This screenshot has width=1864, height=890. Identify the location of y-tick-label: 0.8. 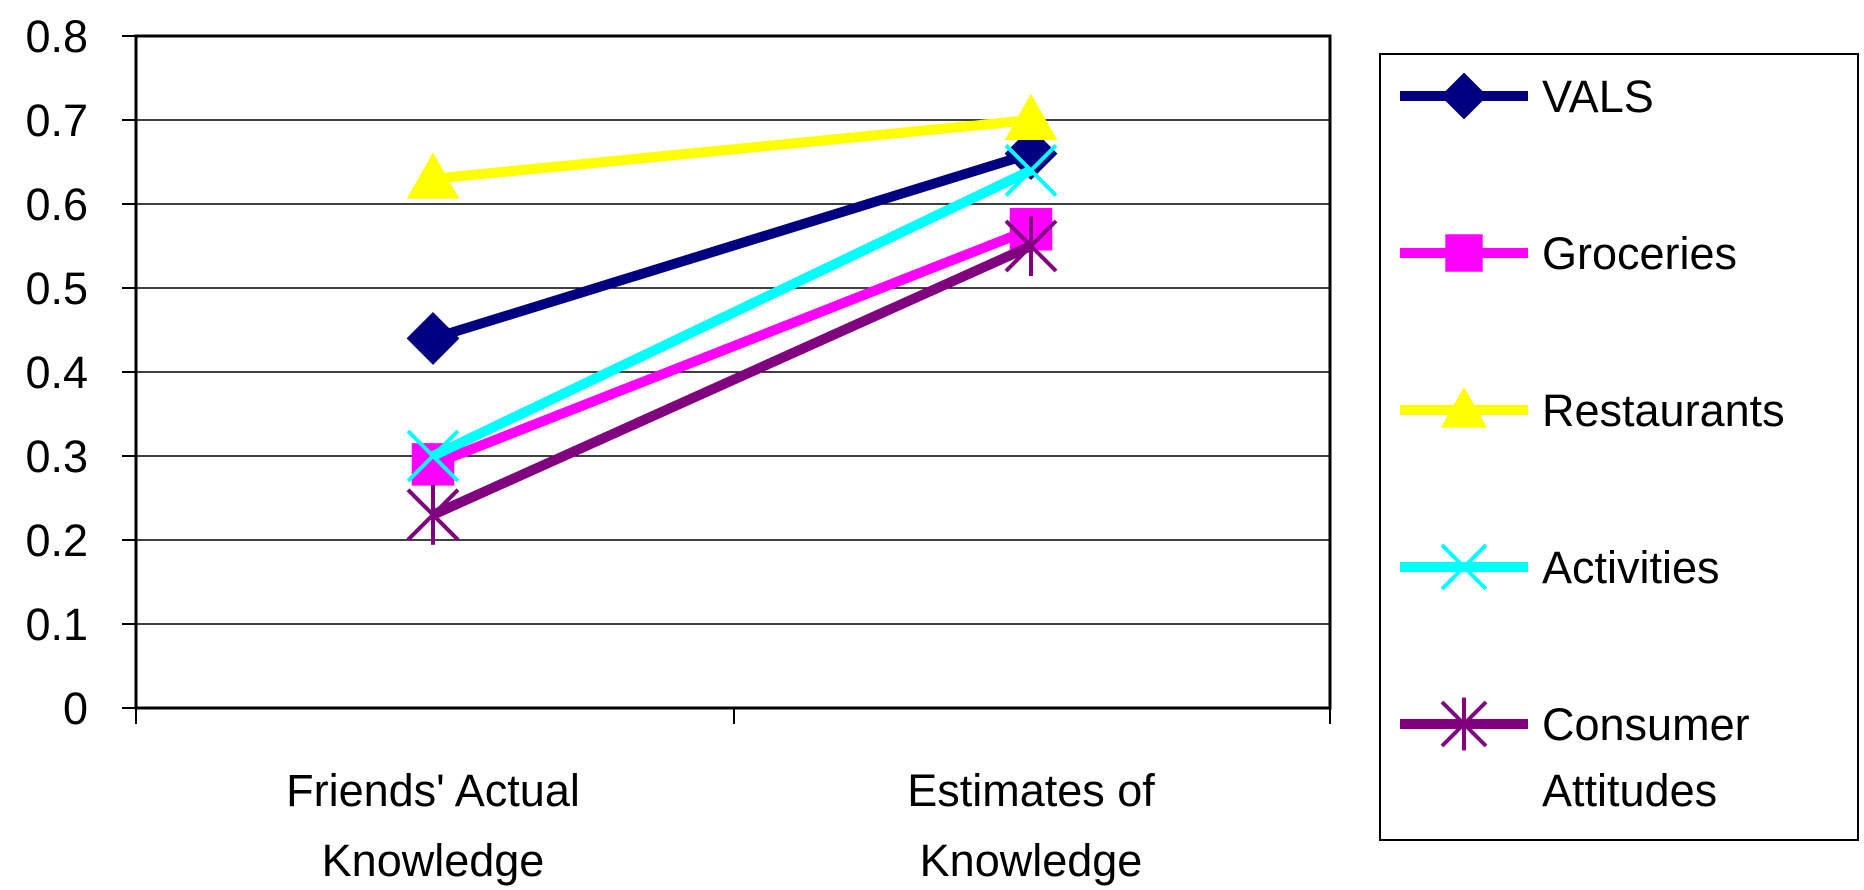
(56, 36).